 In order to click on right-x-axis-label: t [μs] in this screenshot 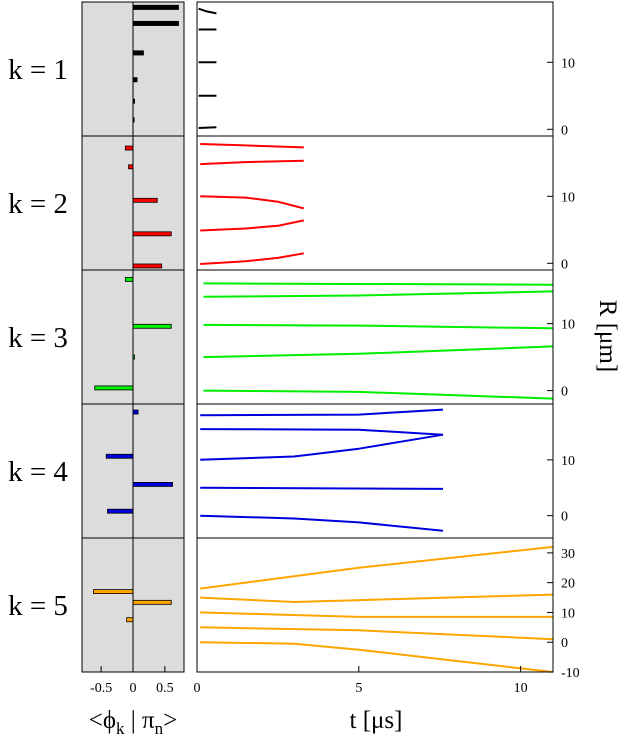, I will do `click(376, 720)`.